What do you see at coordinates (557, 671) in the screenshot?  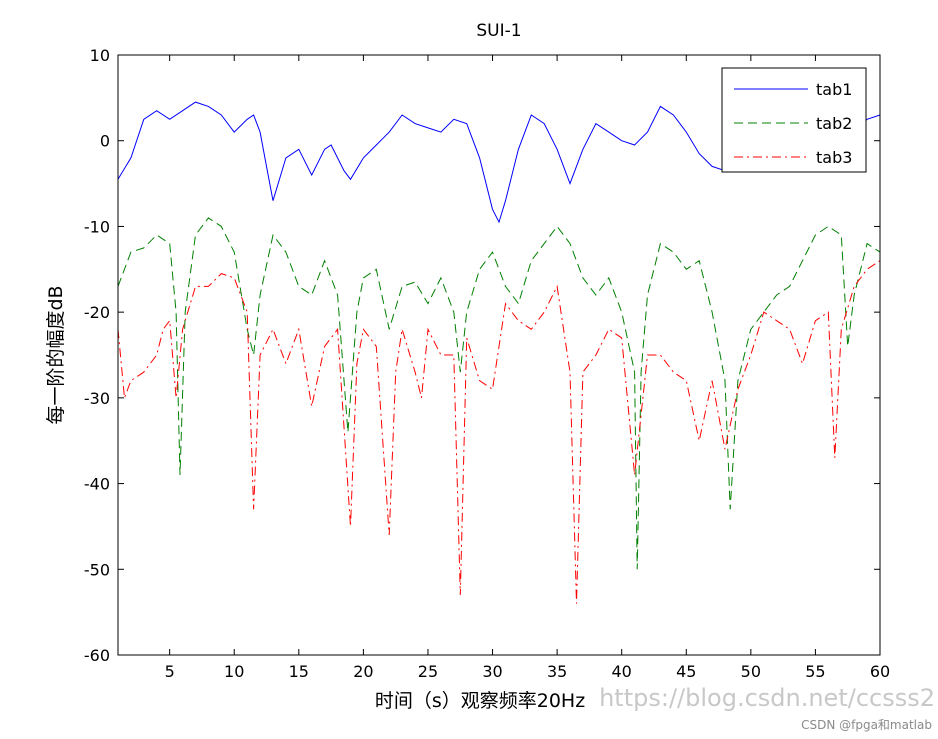 I see `x-tick-label: 35` at bounding box center [557, 671].